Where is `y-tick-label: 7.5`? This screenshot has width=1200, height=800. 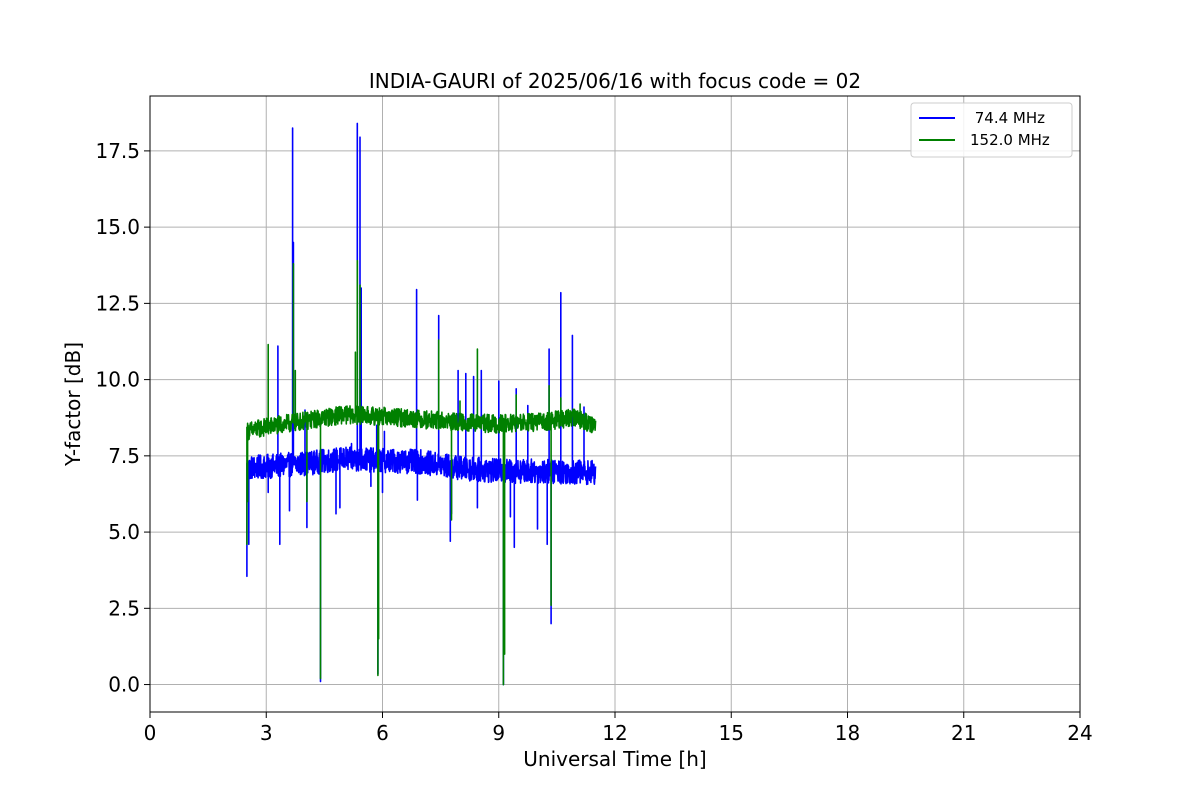
y-tick-label: 7.5 is located at coordinates (124, 456).